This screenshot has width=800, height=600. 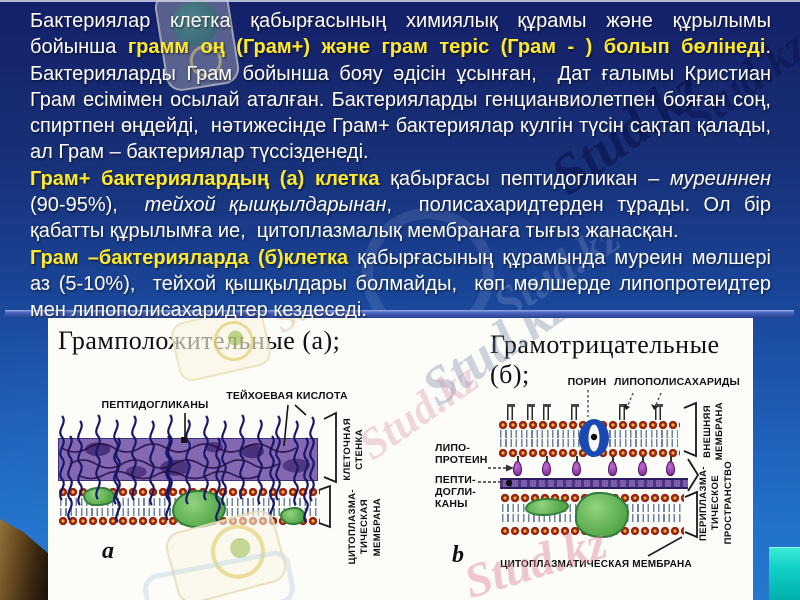 I want to click on vertical-label-periplasmic-space: ПЕРИПЛАЗМА- ТИЧЕСКОЕ ПРОСТРАНСТВО, so click(x=716, y=503).